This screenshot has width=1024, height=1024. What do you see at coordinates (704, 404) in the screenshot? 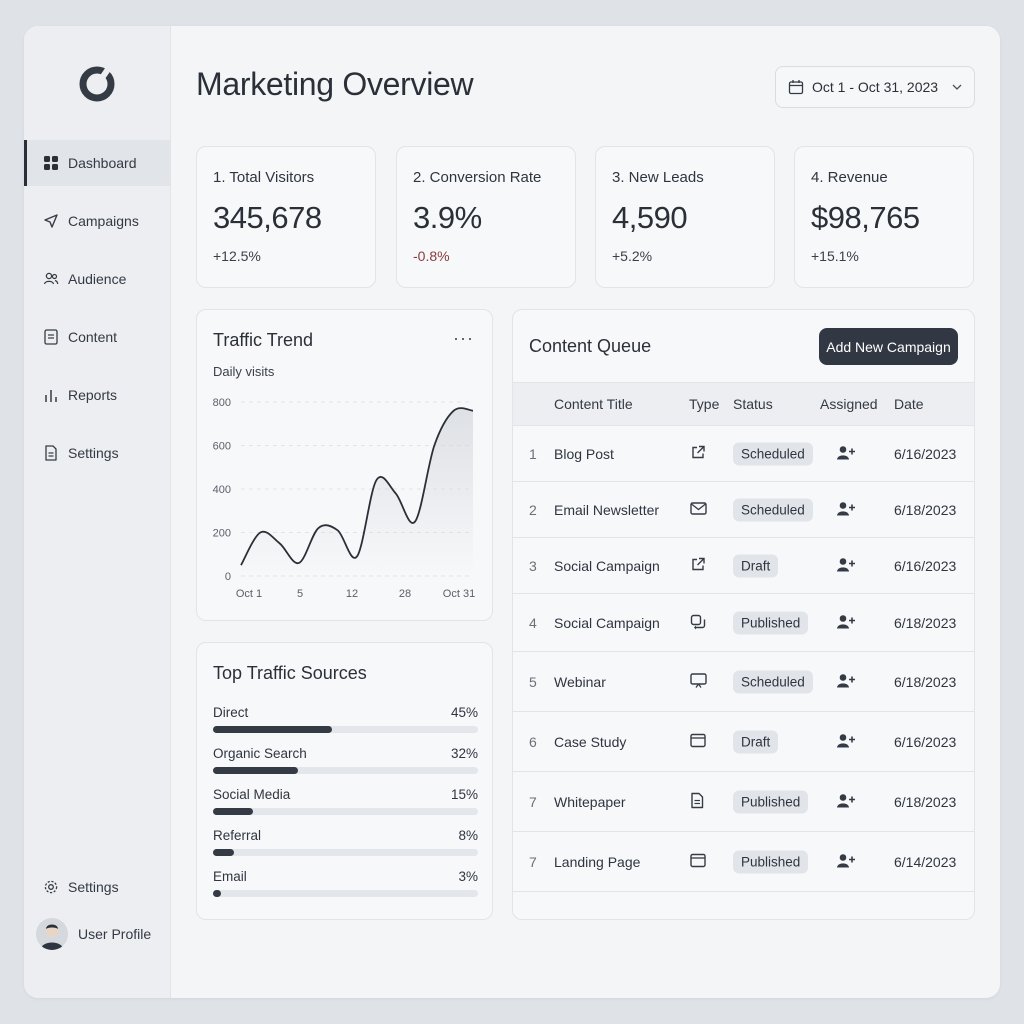
I see `column-header-type: Type` at bounding box center [704, 404].